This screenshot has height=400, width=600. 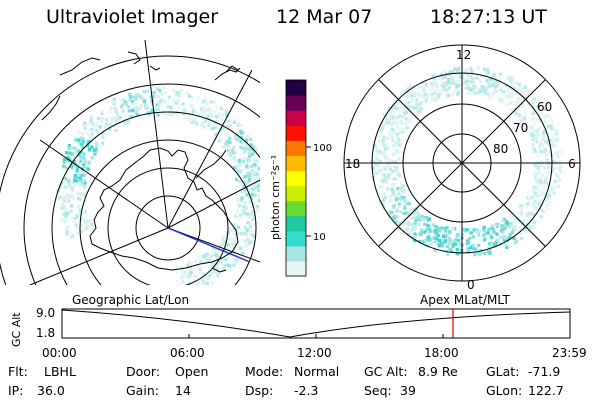 I want to click on mlt-label-6: 6, so click(x=572, y=164).